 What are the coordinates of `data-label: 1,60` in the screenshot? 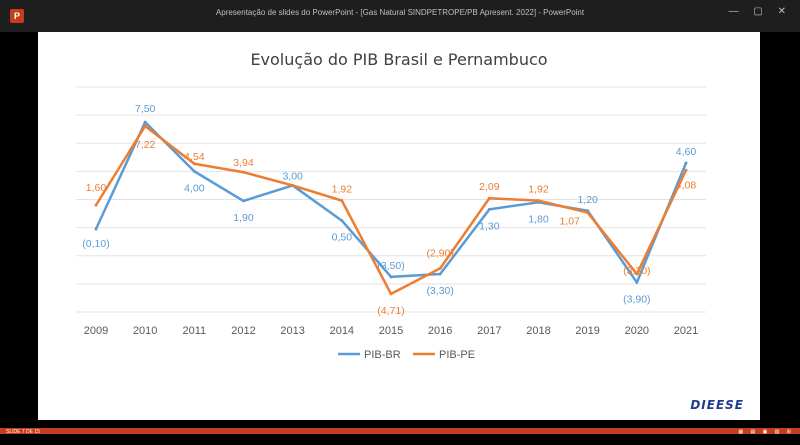 It's located at (96, 188).